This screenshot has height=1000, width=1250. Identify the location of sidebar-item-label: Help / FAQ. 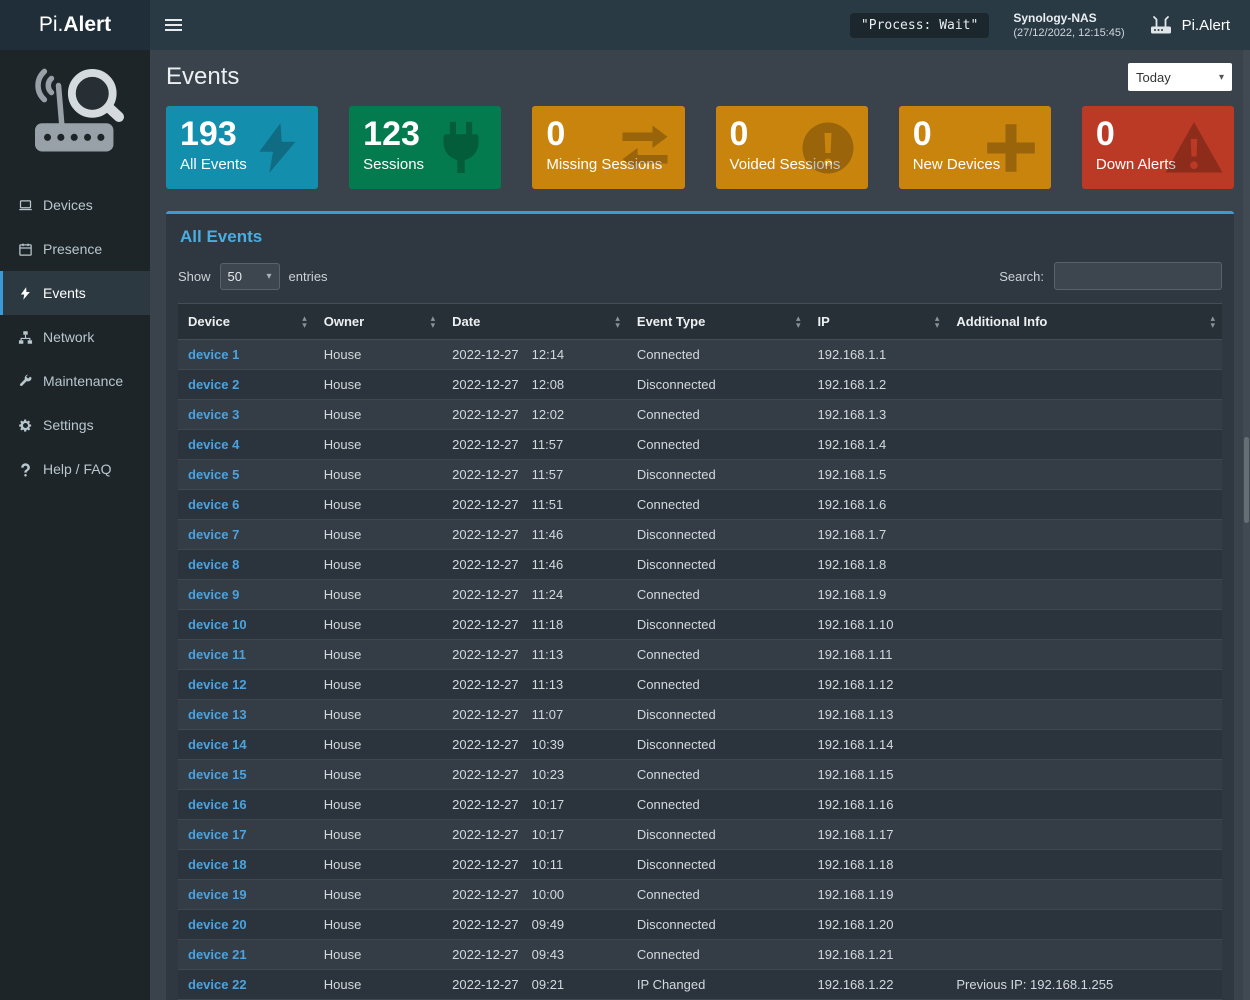
(77, 469).